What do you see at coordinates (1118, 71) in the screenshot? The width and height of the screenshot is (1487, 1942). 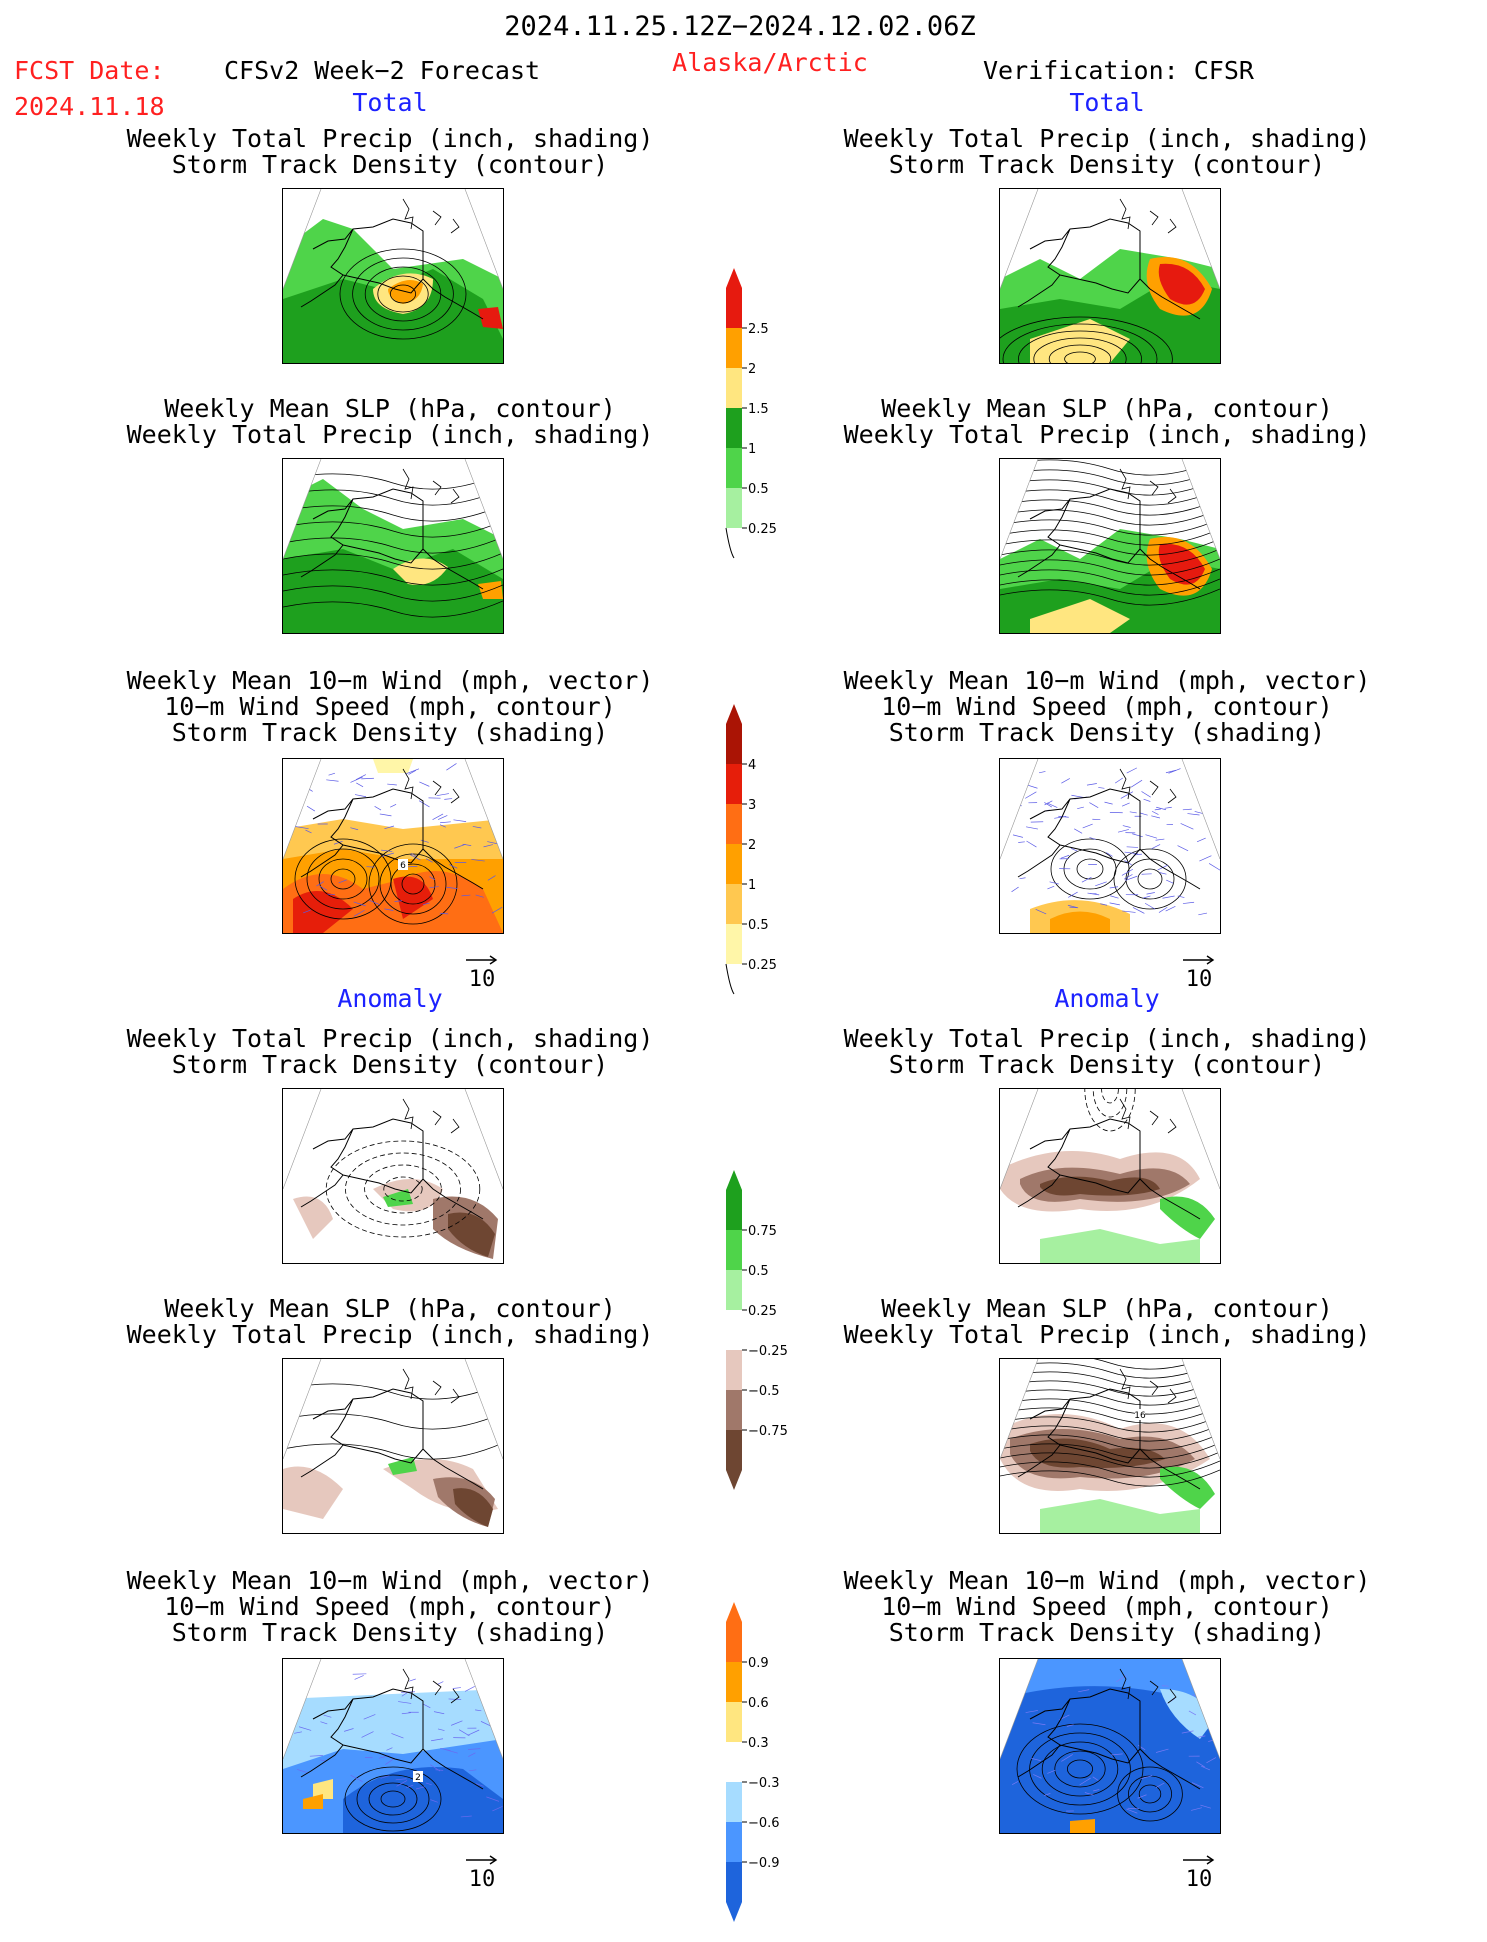 I see `verification-title: Verification: CFSR` at bounding box center [1118, 71].